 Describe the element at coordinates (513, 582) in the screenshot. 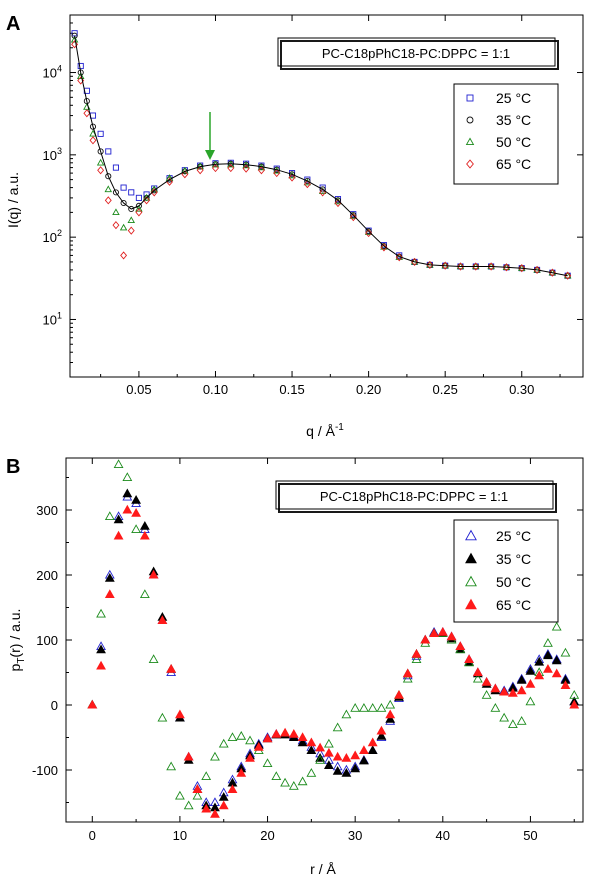

I see `legend-label: 50 °C` at that location.